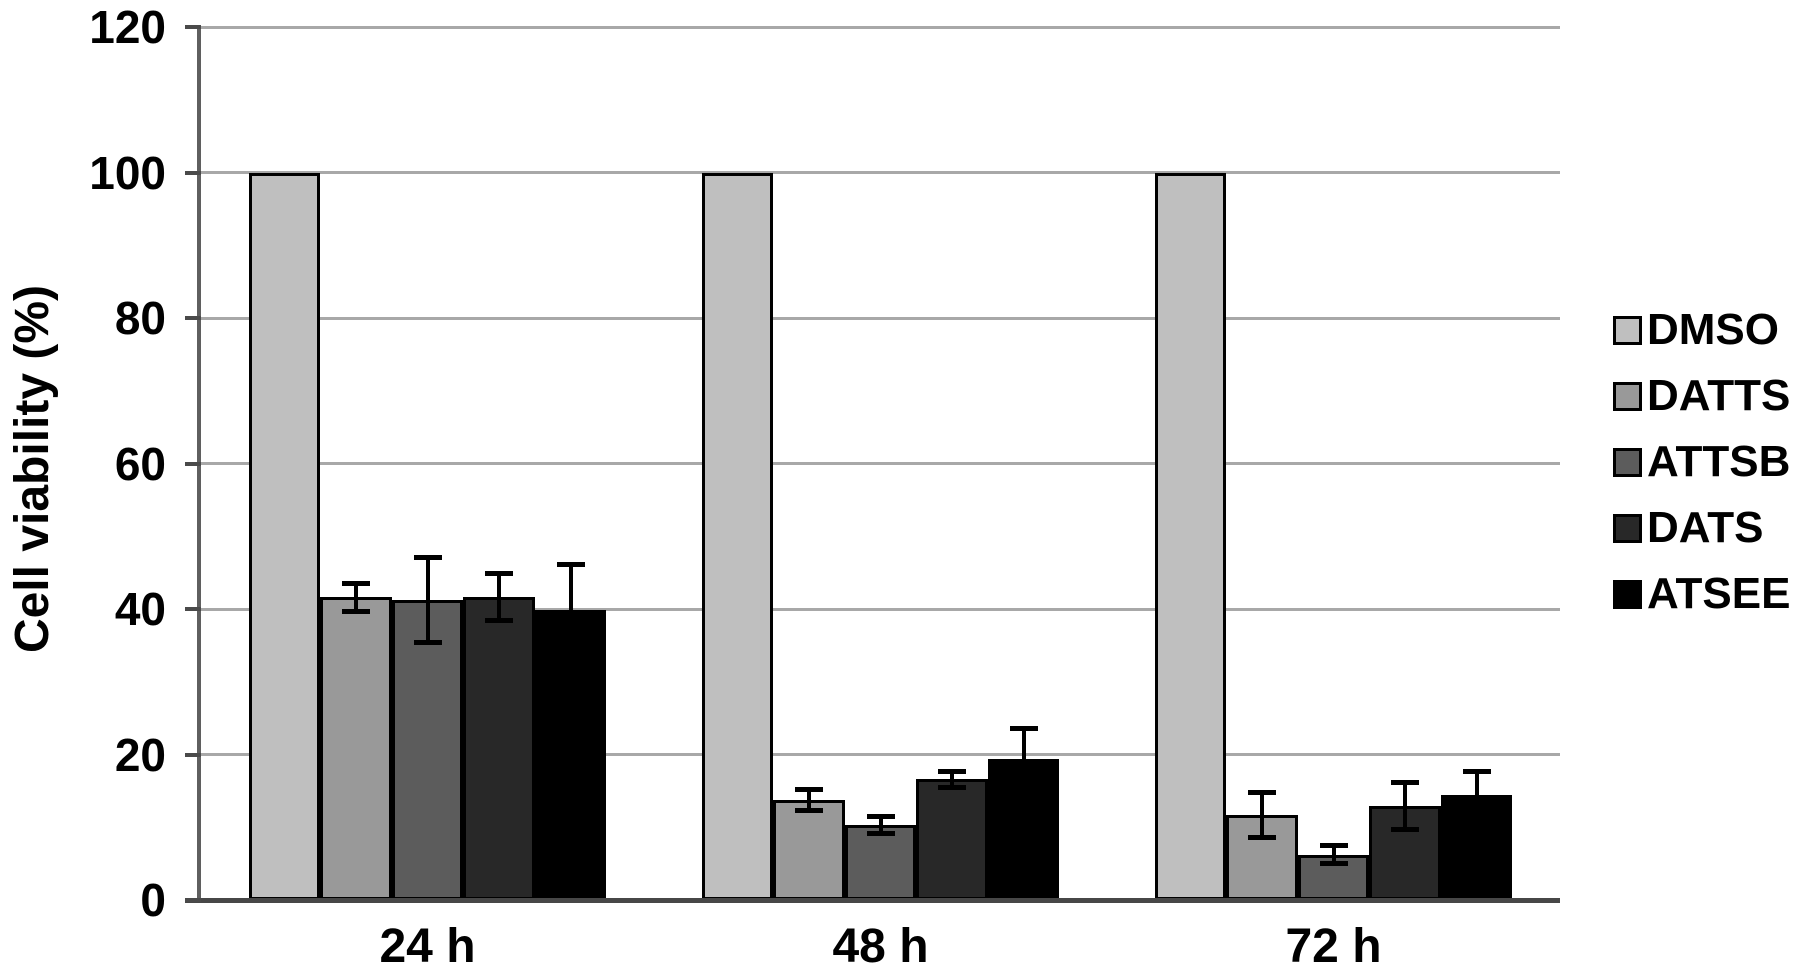 This screenshot has height=977, width=1795. Describe the element at coordinates (140, 463) in the screenshot. I see `y-tick-label-60: 60` at that location.